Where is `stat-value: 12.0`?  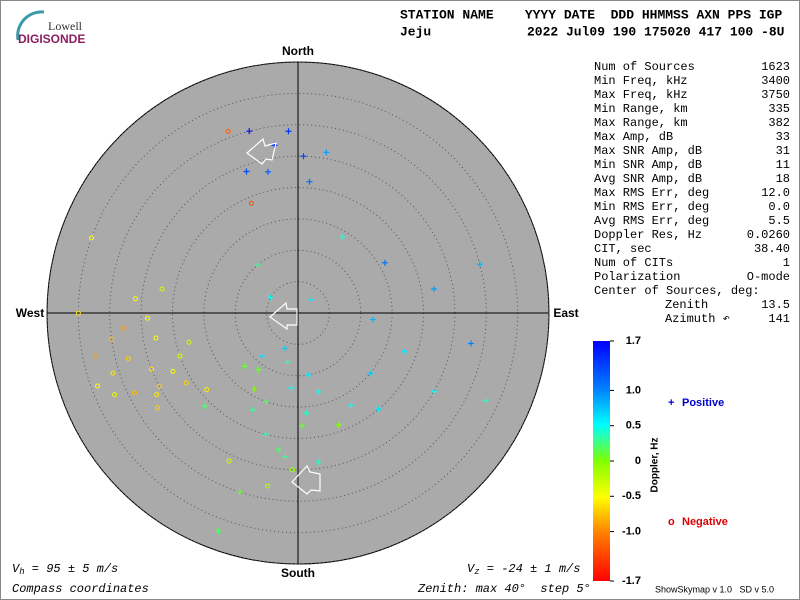 stat-value: 12.0 is located at coordinates (775, 193).